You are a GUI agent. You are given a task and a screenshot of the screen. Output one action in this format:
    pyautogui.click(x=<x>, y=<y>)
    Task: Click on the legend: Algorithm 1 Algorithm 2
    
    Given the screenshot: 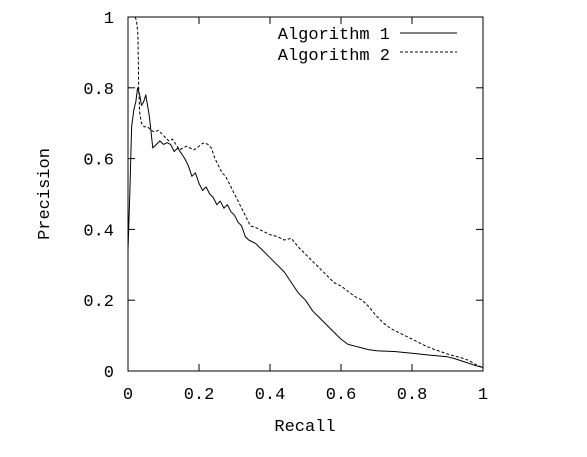 What is the action you would take?
    pyautogui.click(x=367, y=46)
    